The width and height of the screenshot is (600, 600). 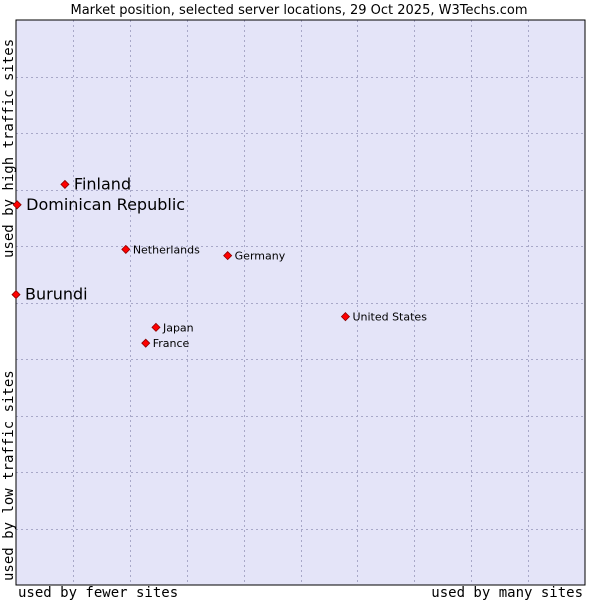 I want to click on x-axis-label-right: used by many sites, so click(x=507, y=592).